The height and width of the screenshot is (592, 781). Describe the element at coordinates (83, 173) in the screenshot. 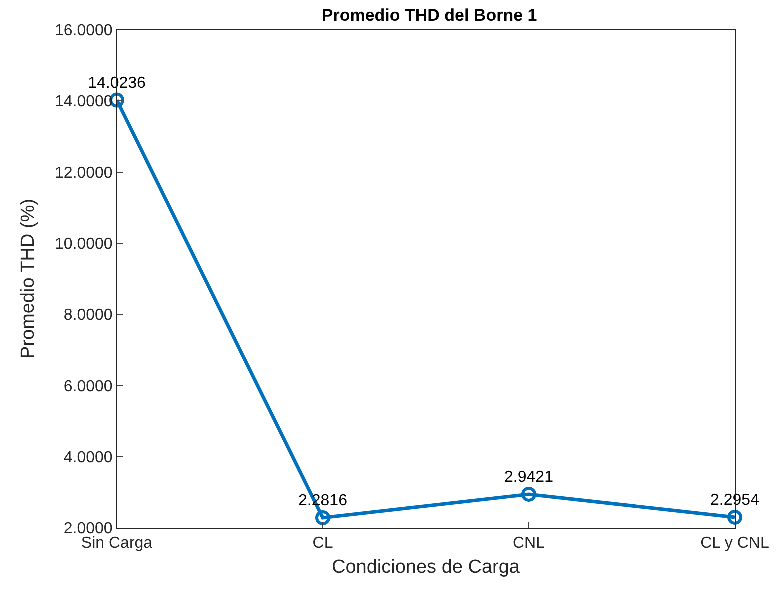

I see `y-tick-label: 12.0000` at that location.